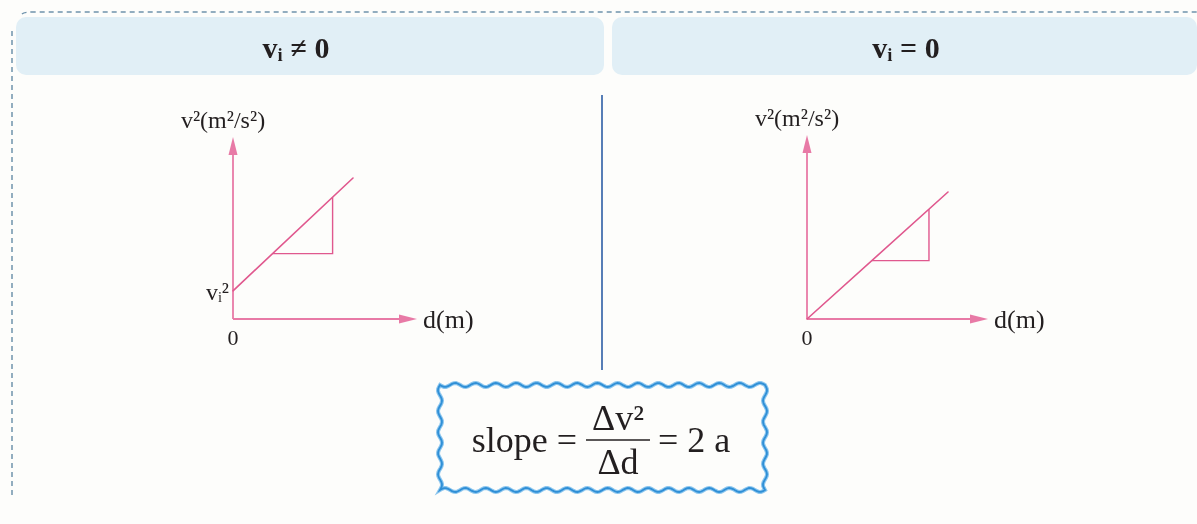 This screenshot has width=1197, height=524. What do you see at coordinates (217, 291) in the screenshot?
I see `text: vᵢ²` at bounding box center [217, 291].